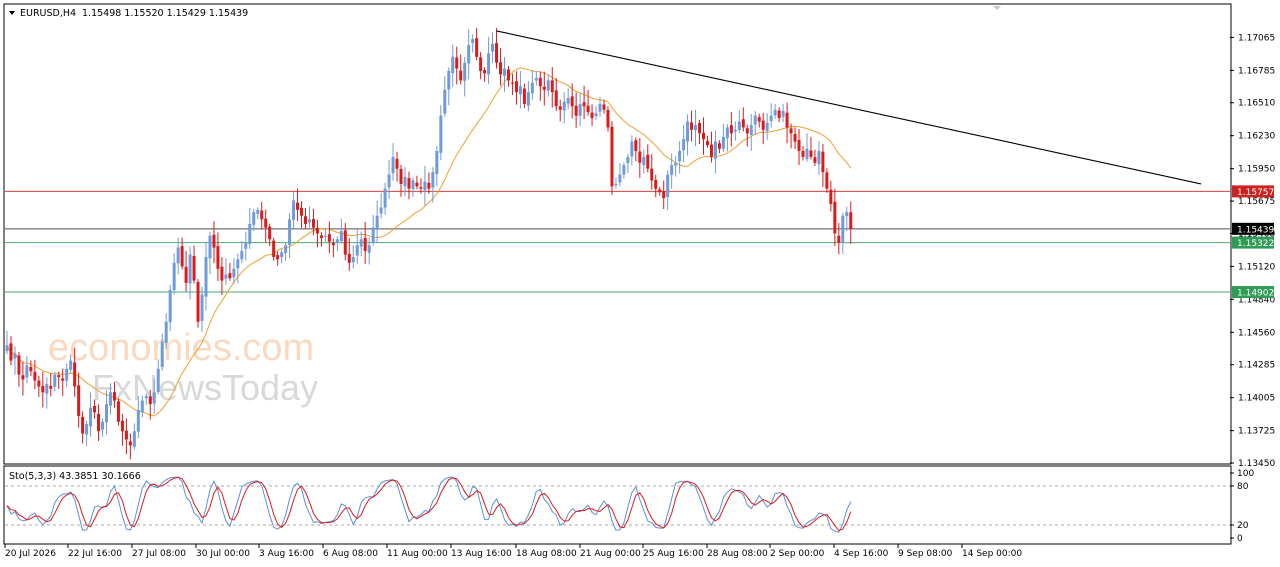  Describe the element at coordinates (1256, 432) in the screenshot. I see `y-tick-label: 1.13725` at that location.